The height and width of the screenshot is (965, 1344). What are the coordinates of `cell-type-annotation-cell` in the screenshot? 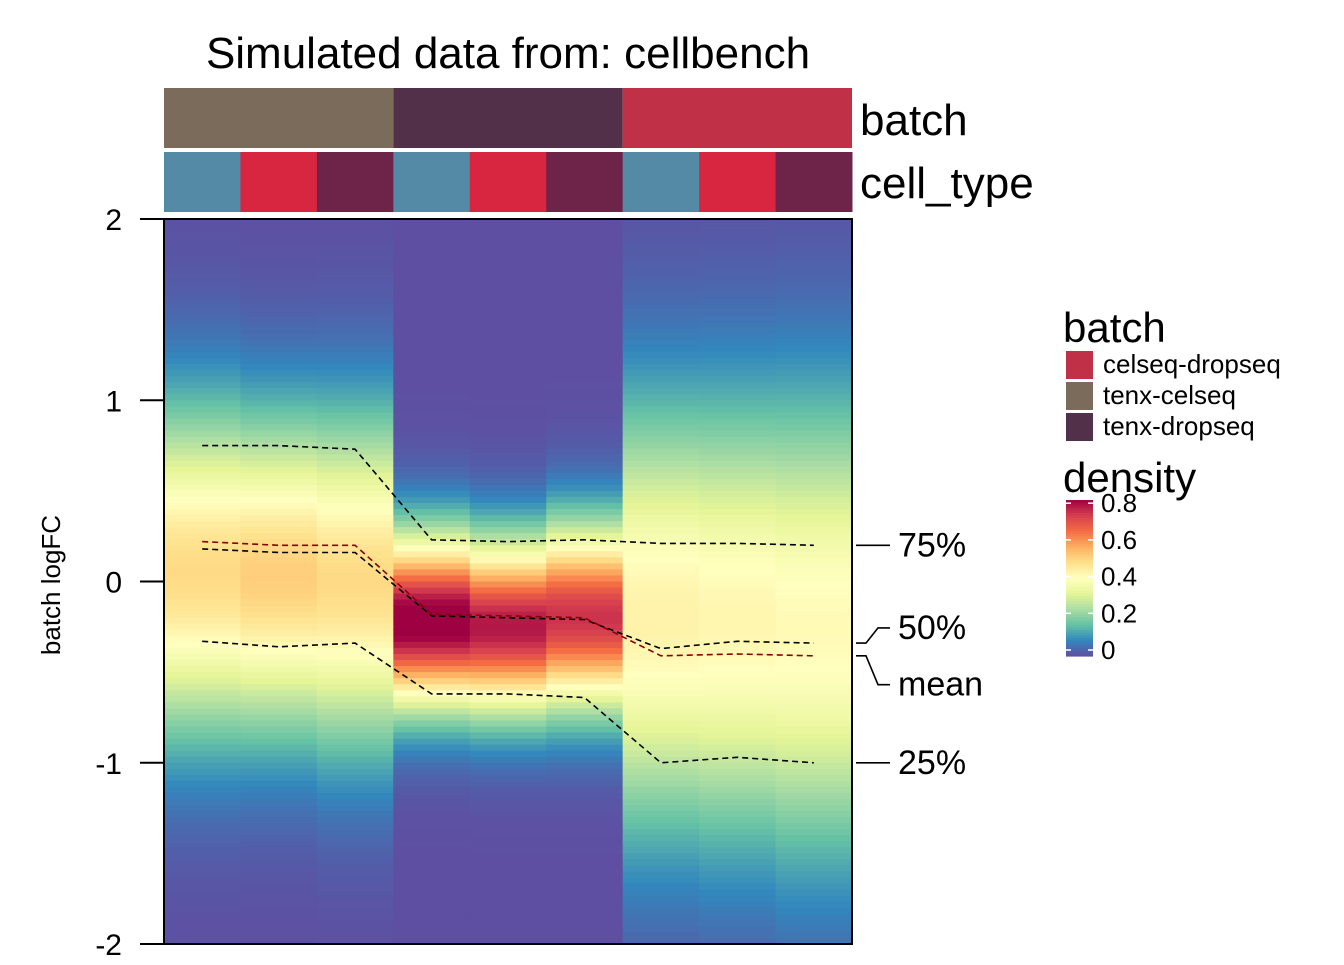 It's located at (202, 182).